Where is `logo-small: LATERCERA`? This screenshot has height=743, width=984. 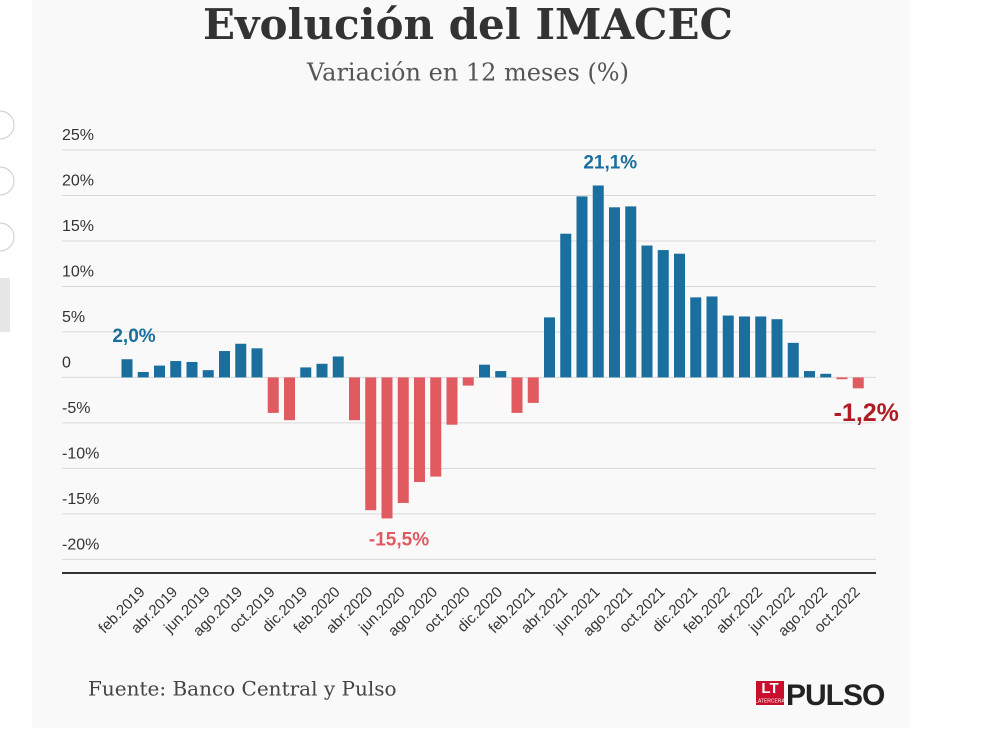
logo-small: LATERCERA is located at coordinates (770, 701).